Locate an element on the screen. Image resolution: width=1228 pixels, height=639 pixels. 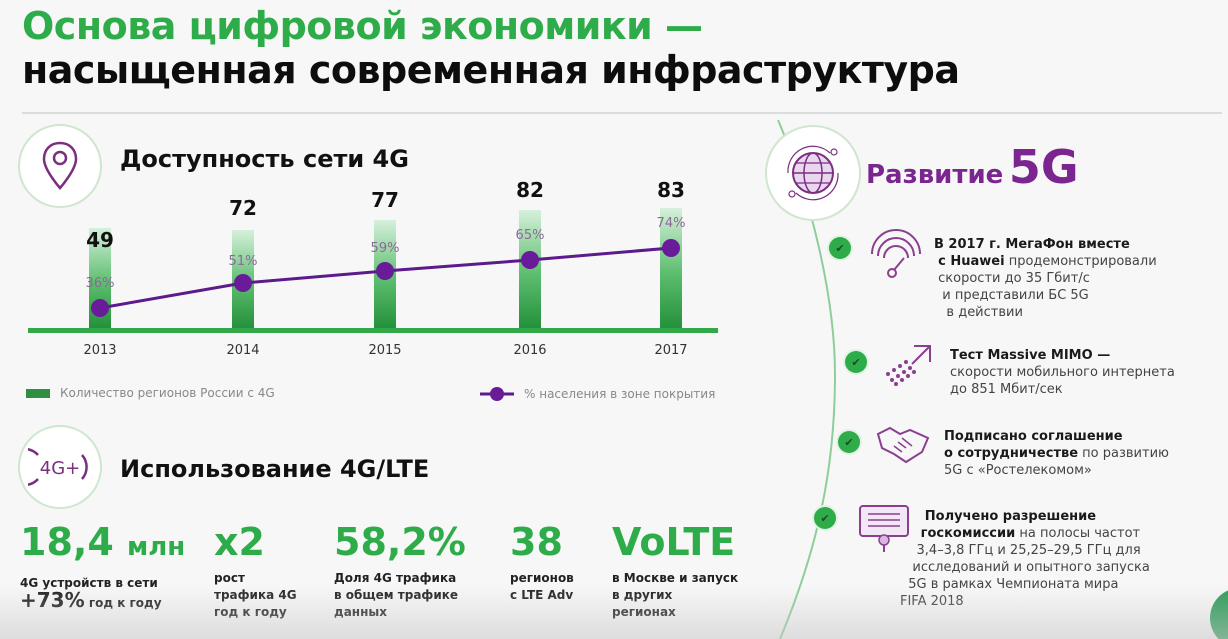
stat-traffic-share-desc3: данных is located at coordinates (360, 612).